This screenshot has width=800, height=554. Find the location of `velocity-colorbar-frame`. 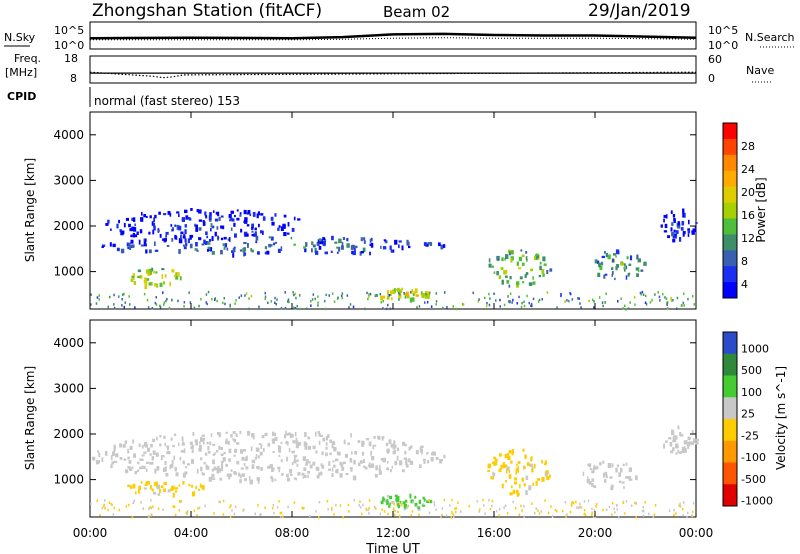

velocity-colorbar-frame is located at coordinates (730, 419).